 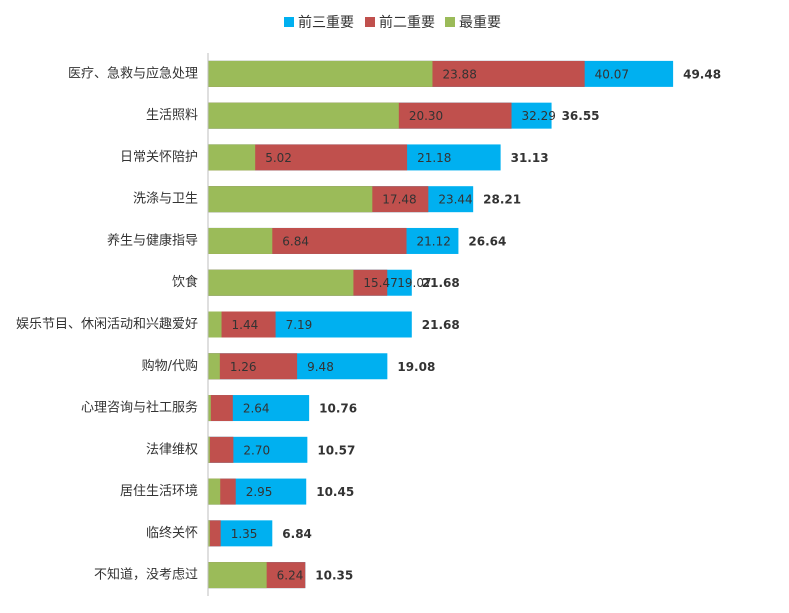 What do you see at coordinates (170, 366) in the screenshot?
I see `y-tick-label: 购物/代购` at bounding box center [170, 366].